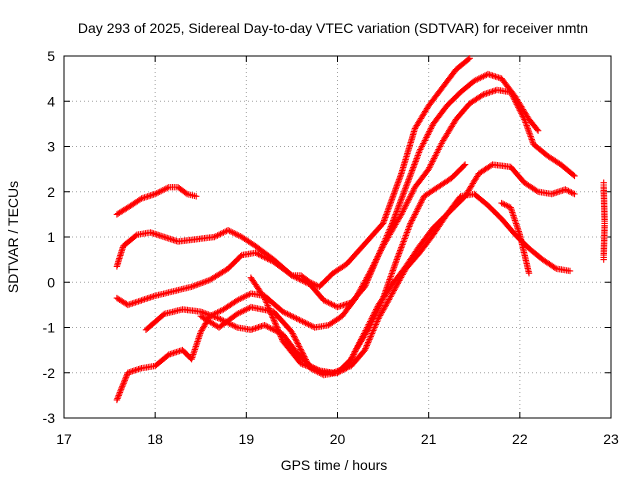  Describe the element at coordinates (51, 101) in the screenshot. I see `y-tick-label: 4` at that location.